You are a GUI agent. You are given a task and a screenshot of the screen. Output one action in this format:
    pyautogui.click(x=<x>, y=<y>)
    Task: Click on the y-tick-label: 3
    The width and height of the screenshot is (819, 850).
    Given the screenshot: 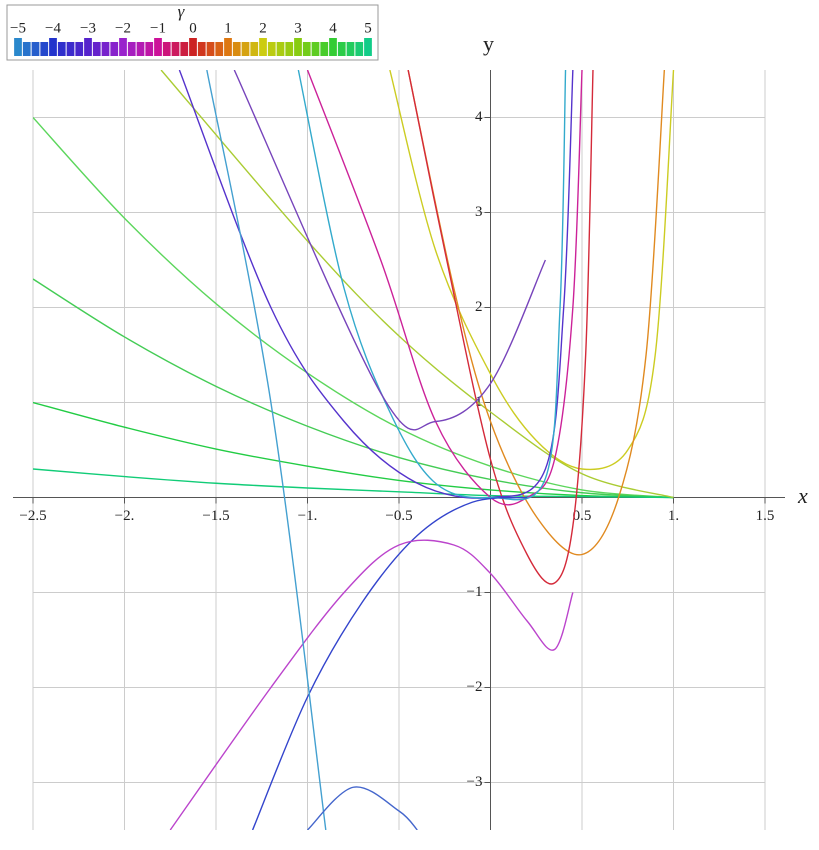 What is the action you would take?
    pyautogui.click(x=479, y=212)
    